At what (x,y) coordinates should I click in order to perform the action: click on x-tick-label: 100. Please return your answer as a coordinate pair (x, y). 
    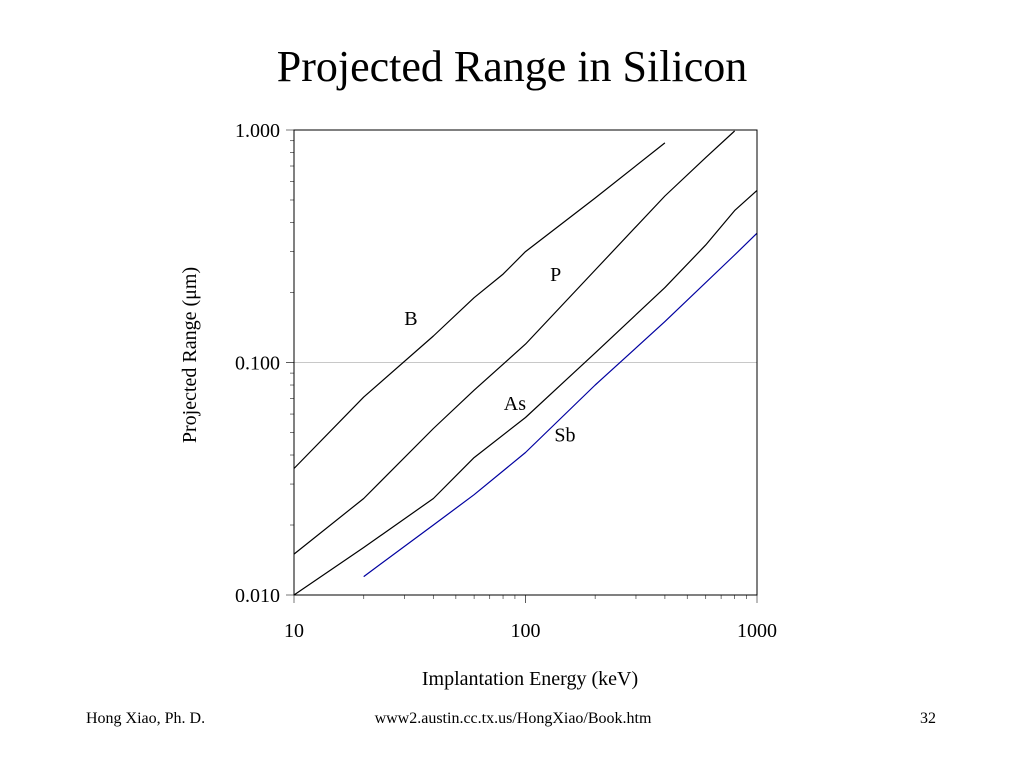
    Looking at the image, I should click on (526, 631).